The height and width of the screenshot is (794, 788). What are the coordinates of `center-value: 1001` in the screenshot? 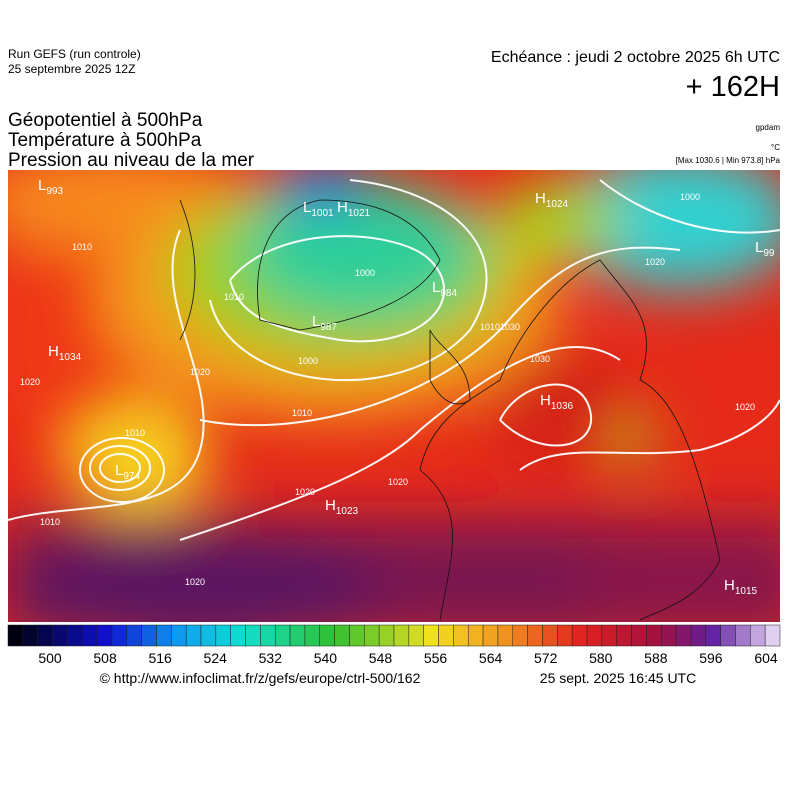 It's located at (322, 213).